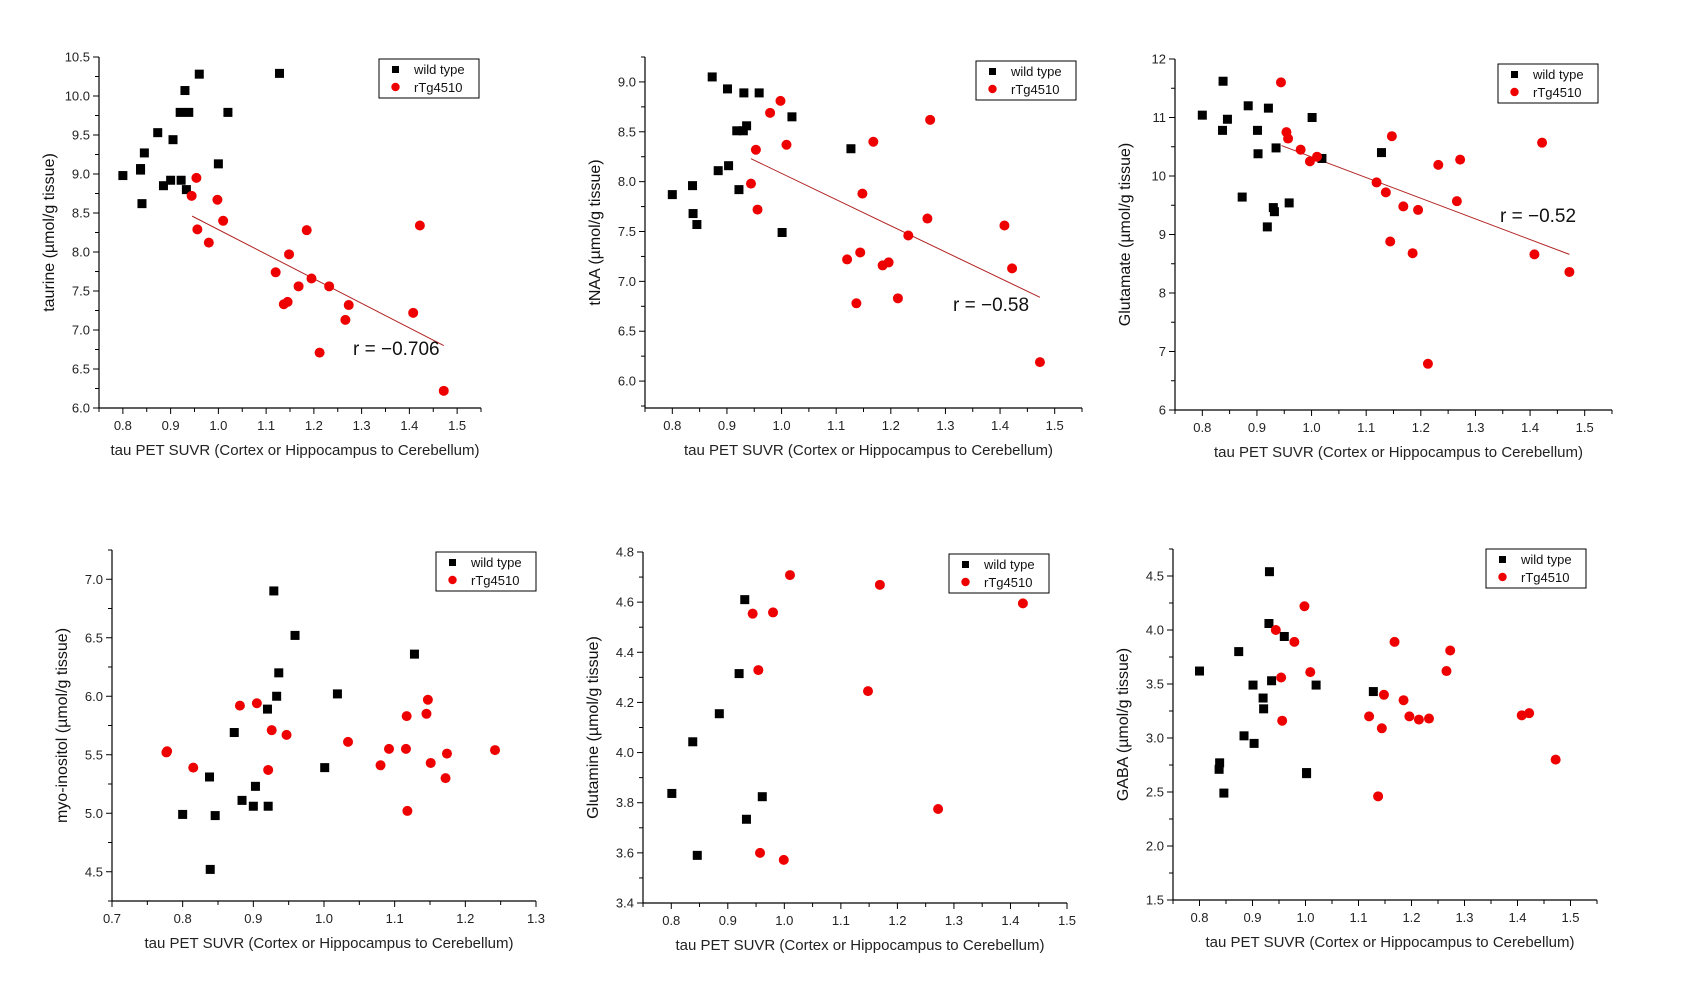 This screenshot has height=987, width=1704. I want to click on x-tick-label: 1.3, so click(945, 425).